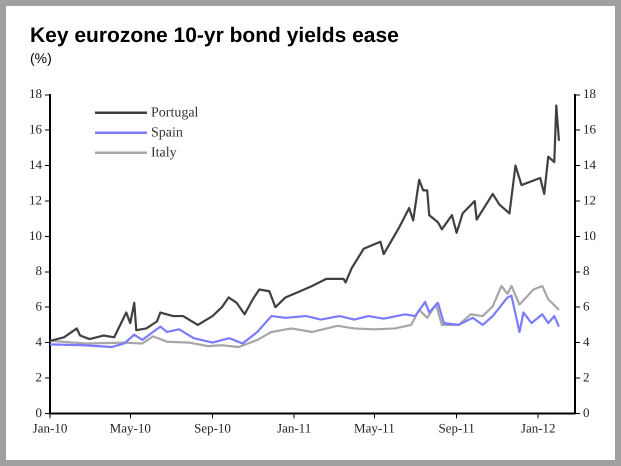 The width and height of the screenshot is (621, 466). I want to click on y2-tick-label: 14, so click(589, 164).